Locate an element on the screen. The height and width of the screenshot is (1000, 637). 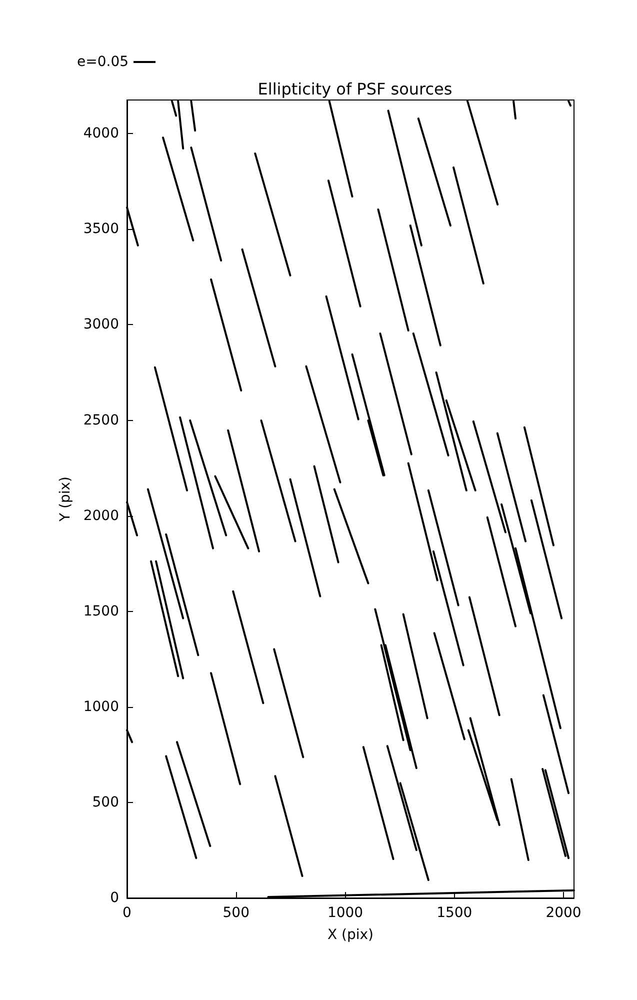
y-tick-label: 4000 is located at coordinates (101, 134).